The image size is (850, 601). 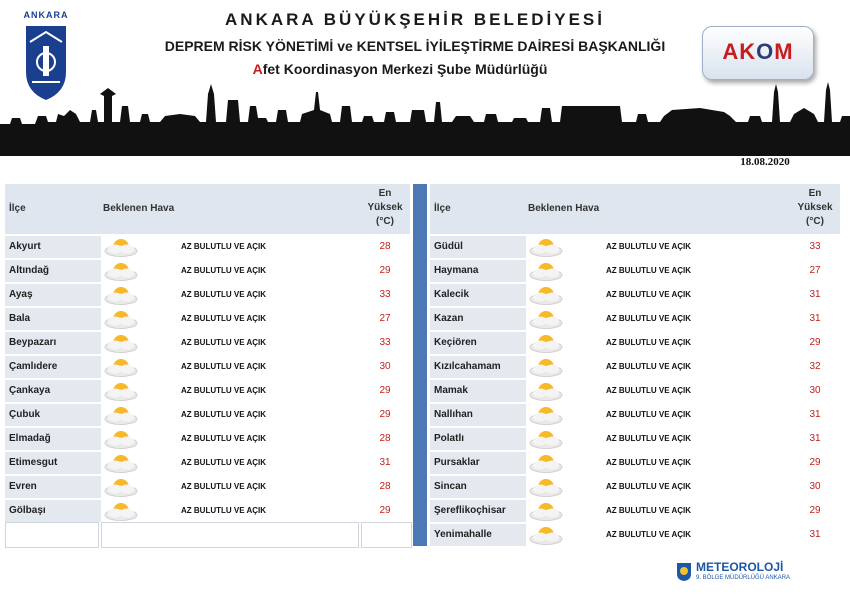 I want to click on table-row: Ayaş AZ BULUTLU VE AÇIK 33, so click(x=207, y=295).